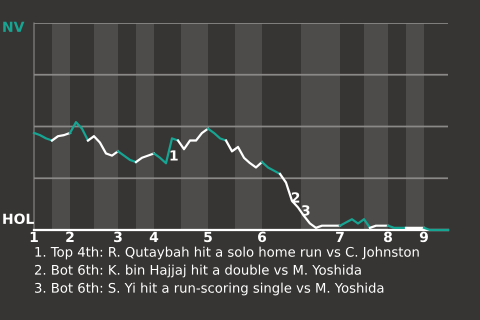 This screenshot has height=320, width=480. I want to click on annotation: 1, so click(174, 155).